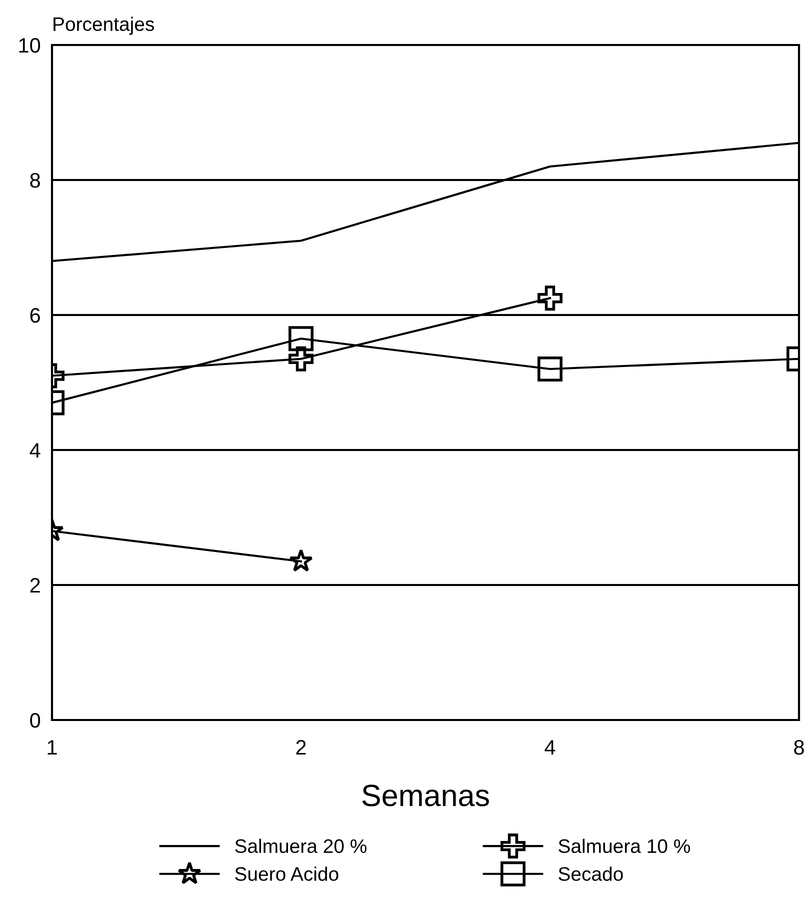  What do you see at coordinates (35, 720) in the screenshot?
I see `y-tick-label: 0` at bounding box center [35, 720].